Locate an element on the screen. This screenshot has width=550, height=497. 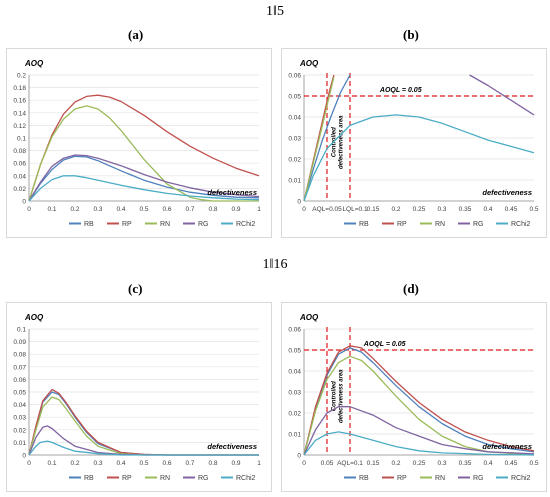
y-tick-label: 0.09 is located at coordinates (19, 342).